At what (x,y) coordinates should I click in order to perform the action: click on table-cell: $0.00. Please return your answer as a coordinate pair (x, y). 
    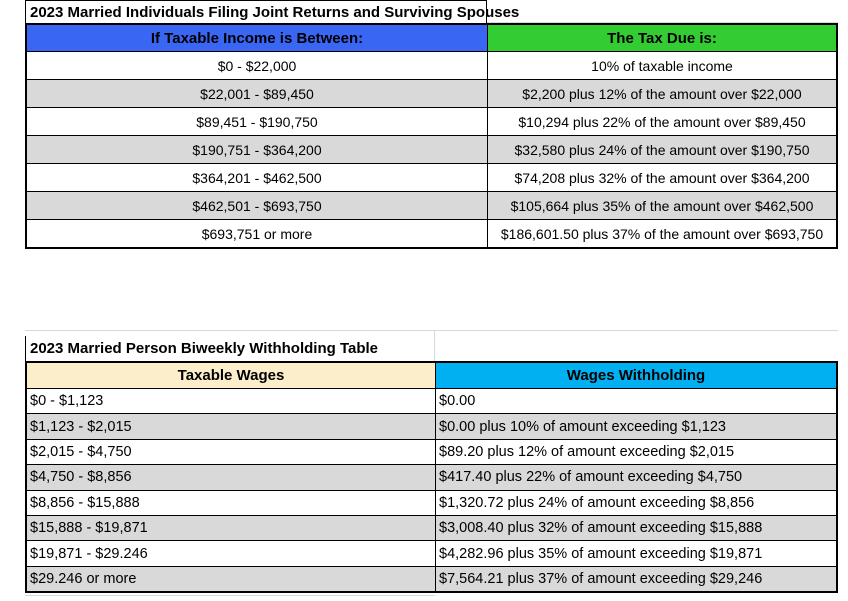
    Looking at the image, I should click on (457, 401).